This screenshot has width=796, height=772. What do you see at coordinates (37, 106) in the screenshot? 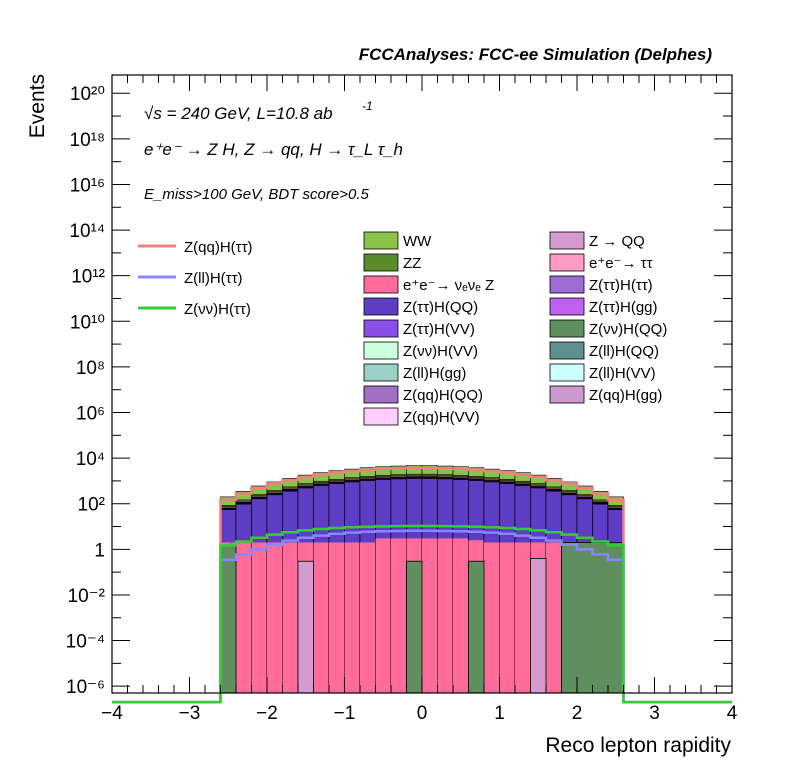
I see `y-axis-label: Events` at bounding box center [37, 106].